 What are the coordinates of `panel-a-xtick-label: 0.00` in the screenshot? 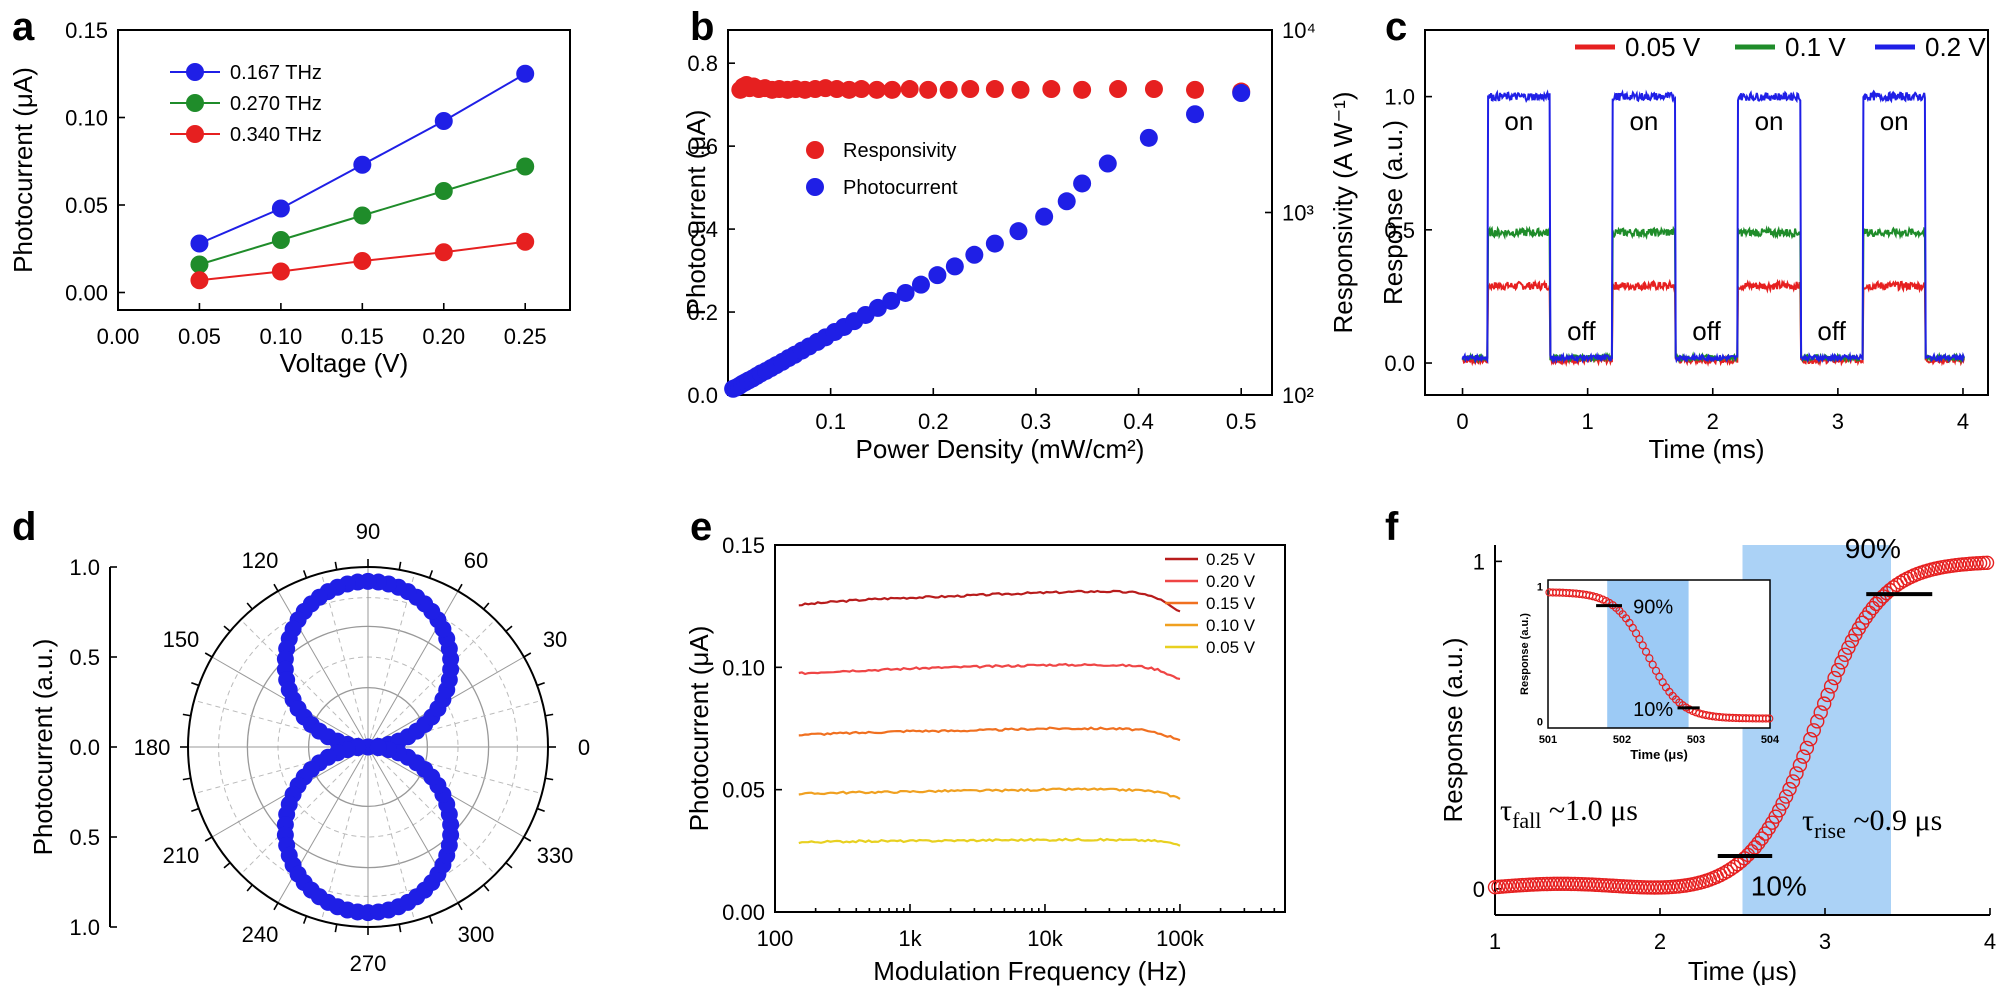 It's located at (118, 336).